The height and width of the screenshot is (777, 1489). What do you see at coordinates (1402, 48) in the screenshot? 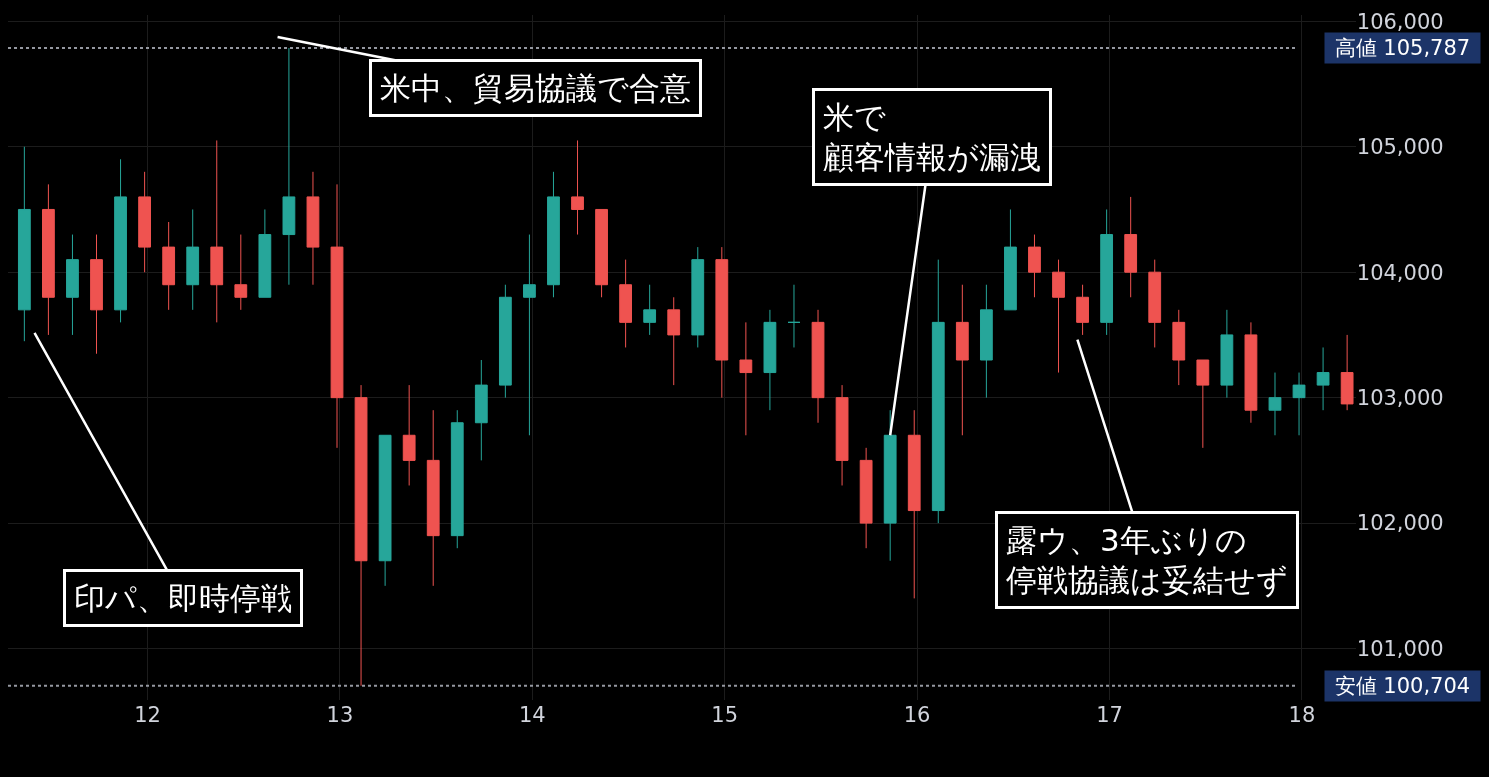
I see `ref-line-label: 高値 105,787` at bounding box center [1402, 48].